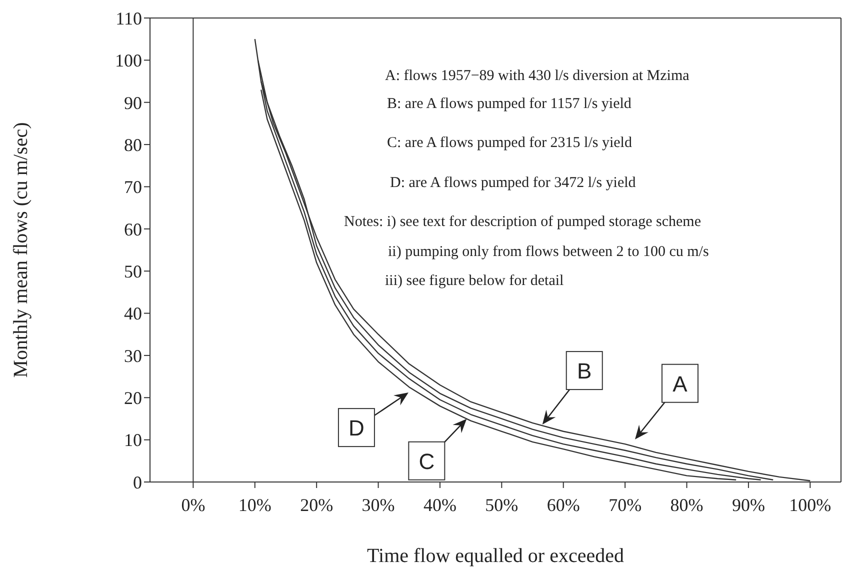 The width and height of the screenshot is (844, 584). What do you see at coordinates (133, 356) in the screenshot?
I see `y-tick-label: 30` at bounding box center [133, 356].